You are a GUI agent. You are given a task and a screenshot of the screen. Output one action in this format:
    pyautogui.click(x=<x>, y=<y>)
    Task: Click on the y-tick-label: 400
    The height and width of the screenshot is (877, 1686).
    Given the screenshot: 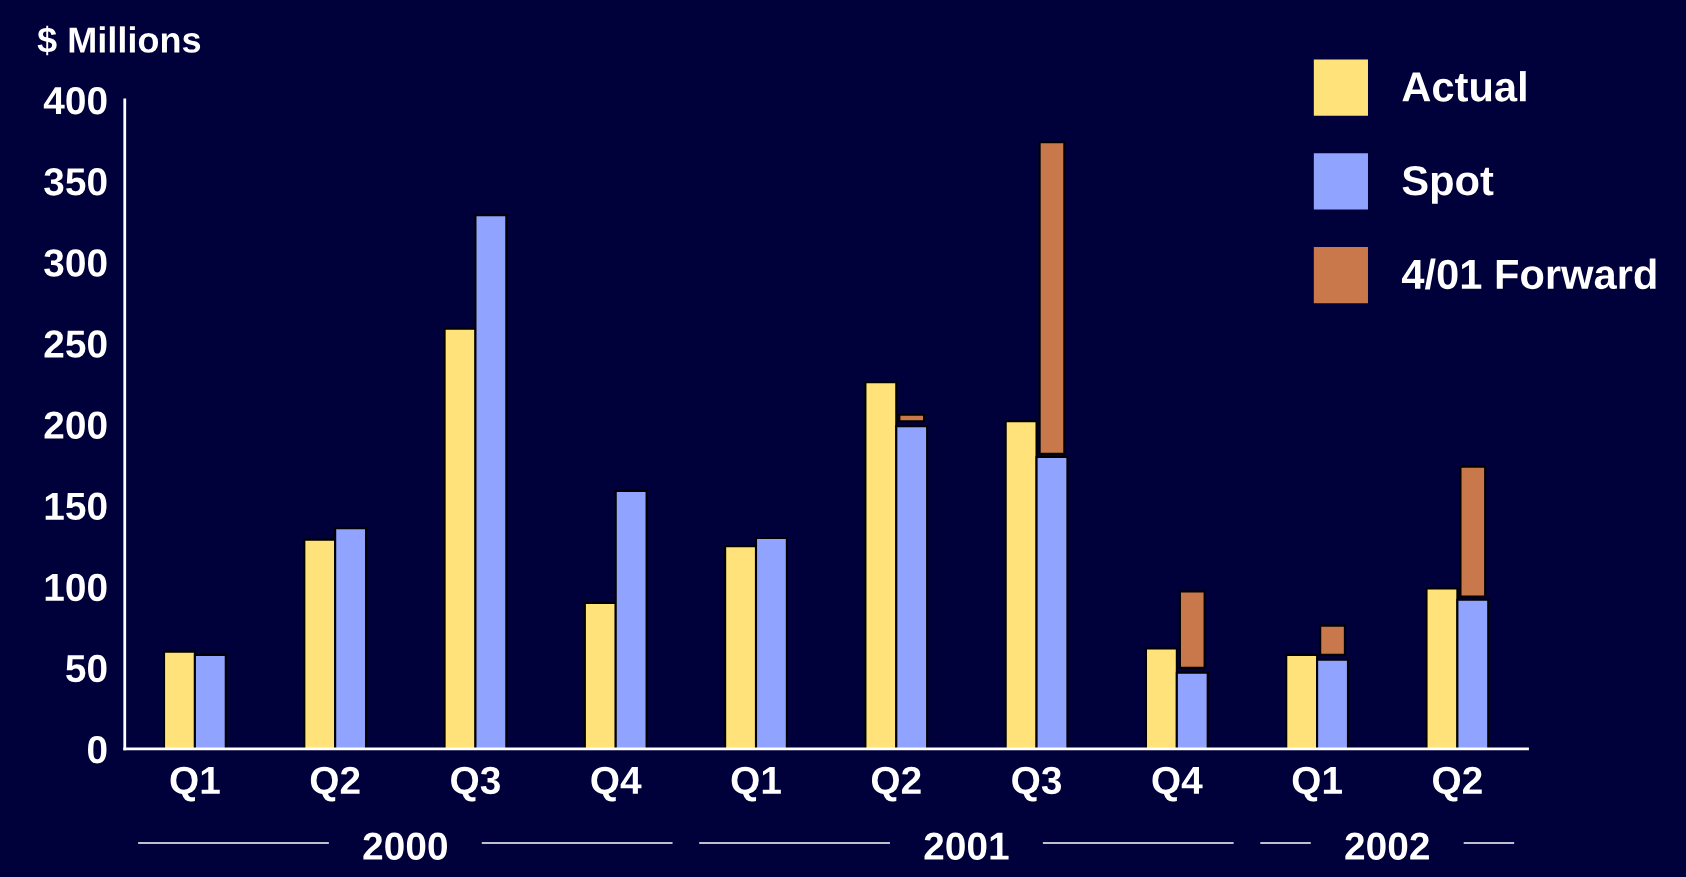 What is the action you would take?
    pyautogui.click(x=75, y=100)
    